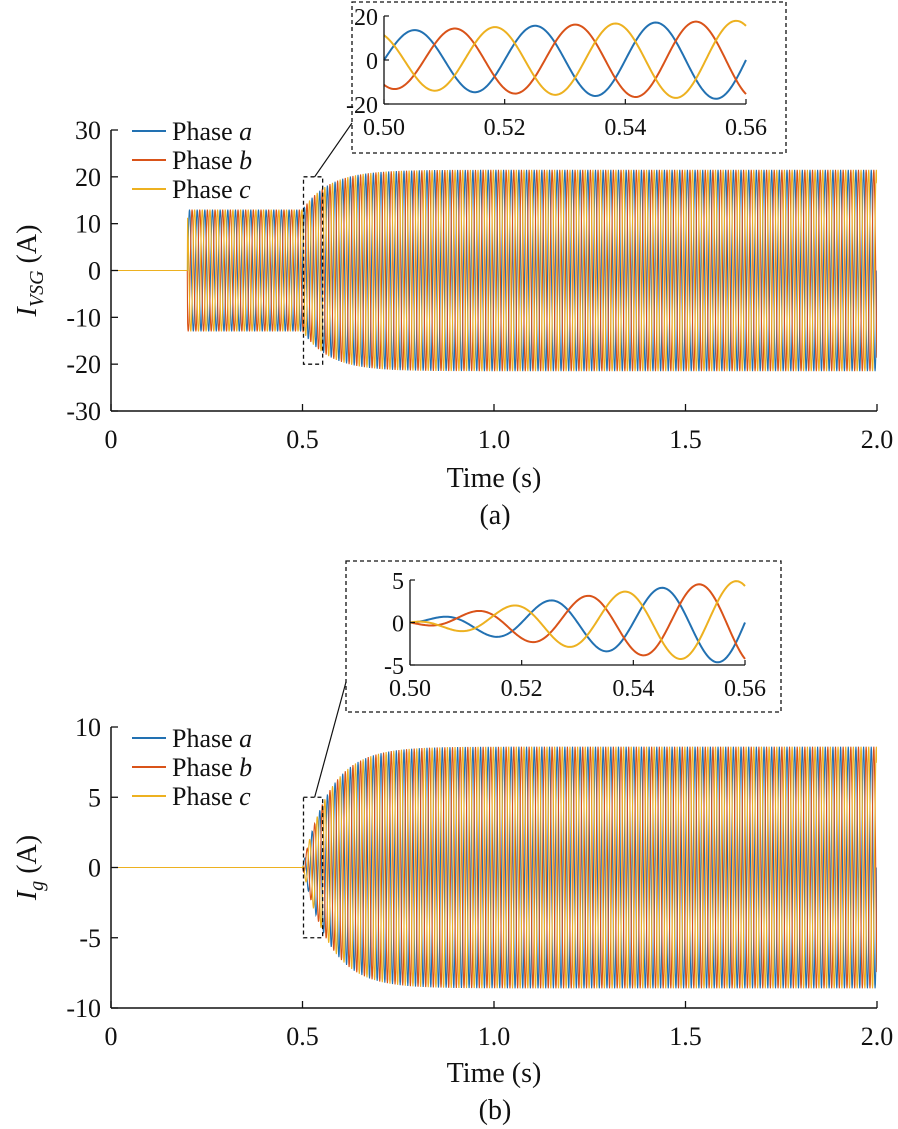 The width and height of the screenshot is (898, 1129). I want to click on y-tick-label: 30, so click(88, 130).